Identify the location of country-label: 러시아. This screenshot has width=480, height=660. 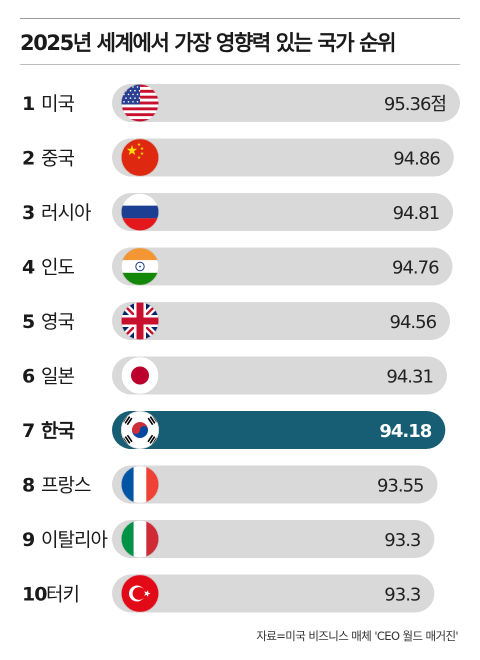
(66, 213).